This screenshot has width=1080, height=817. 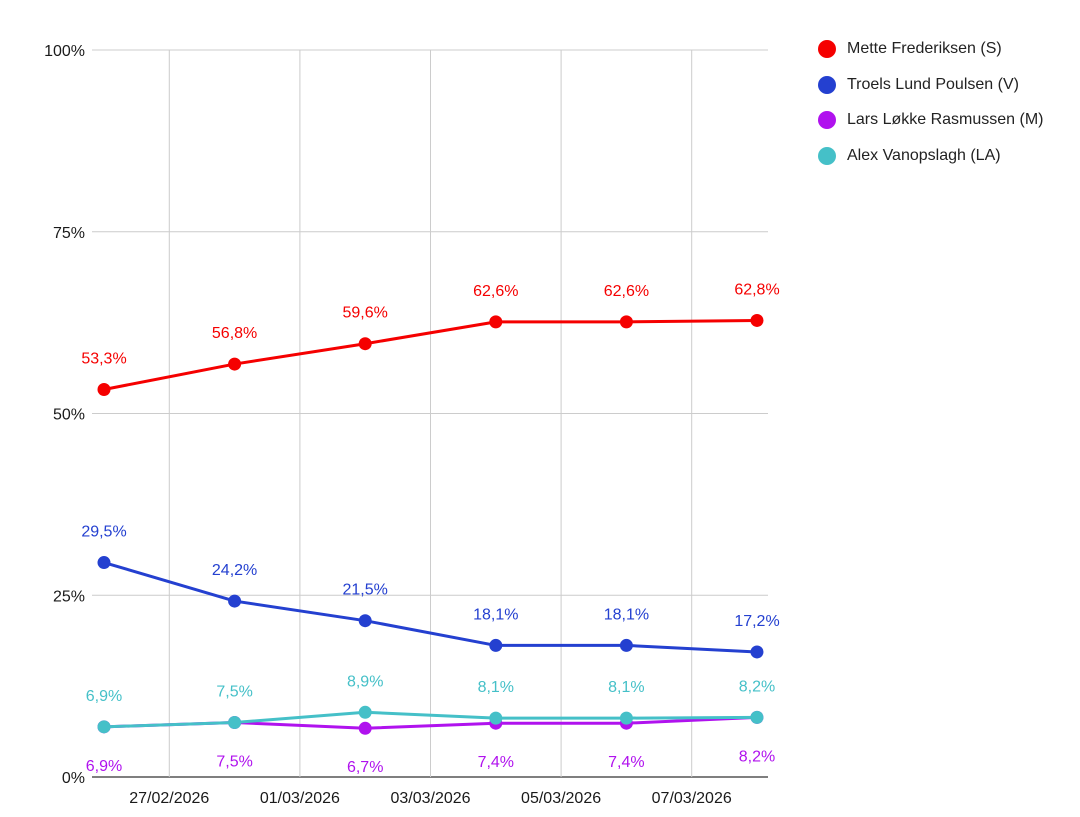 I want to click on legend-label: Troels Lund Poulsen (V), so click(x=933, y=84).